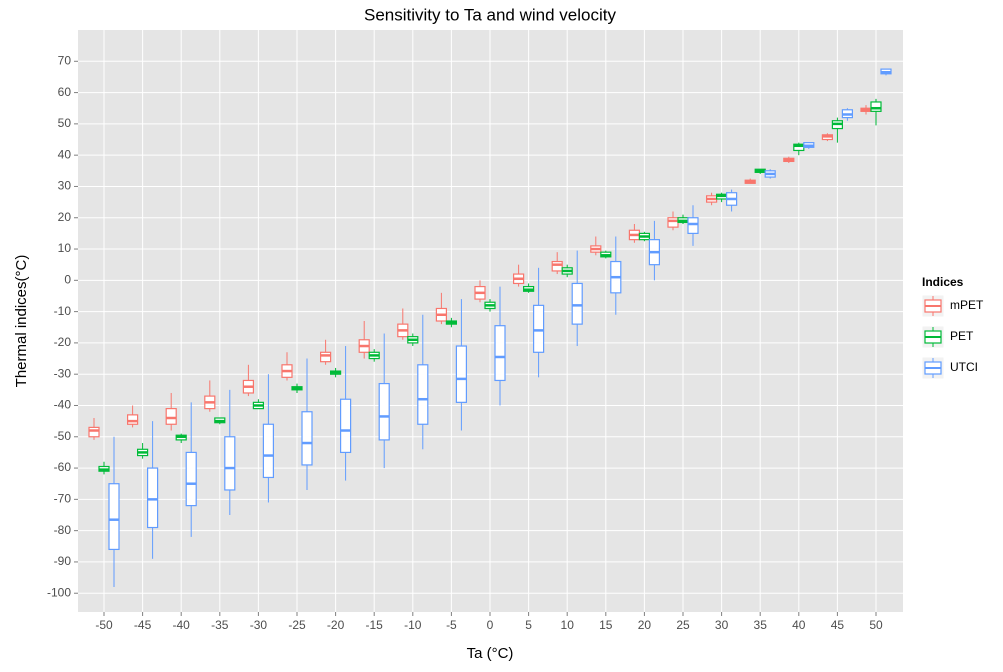 Image resolution: width=1003 pixels, height=672 pixels. I want to click on y-tick-label: -20, so click(63, 342).